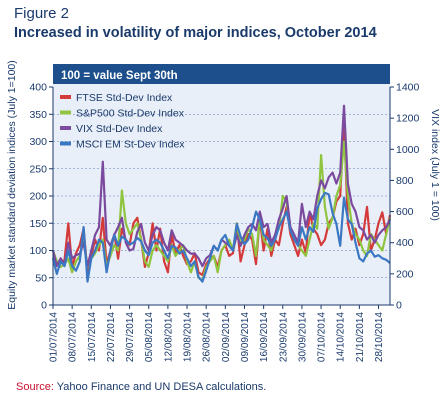 This screenshot has width=445, height=406. I want to click on x-tick-label: 26/08/2014, so click(207, 337).